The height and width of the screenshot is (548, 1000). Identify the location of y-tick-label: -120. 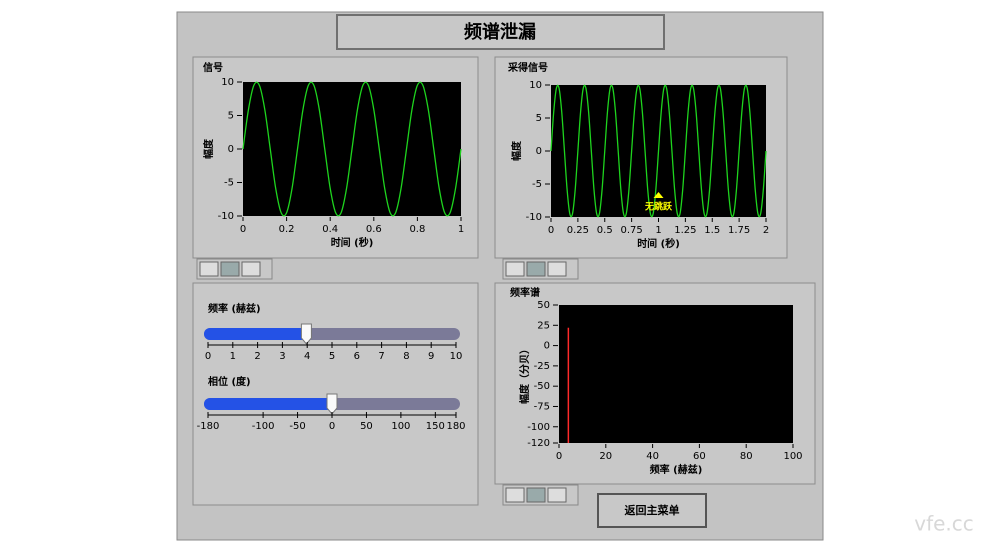
(538, 443).